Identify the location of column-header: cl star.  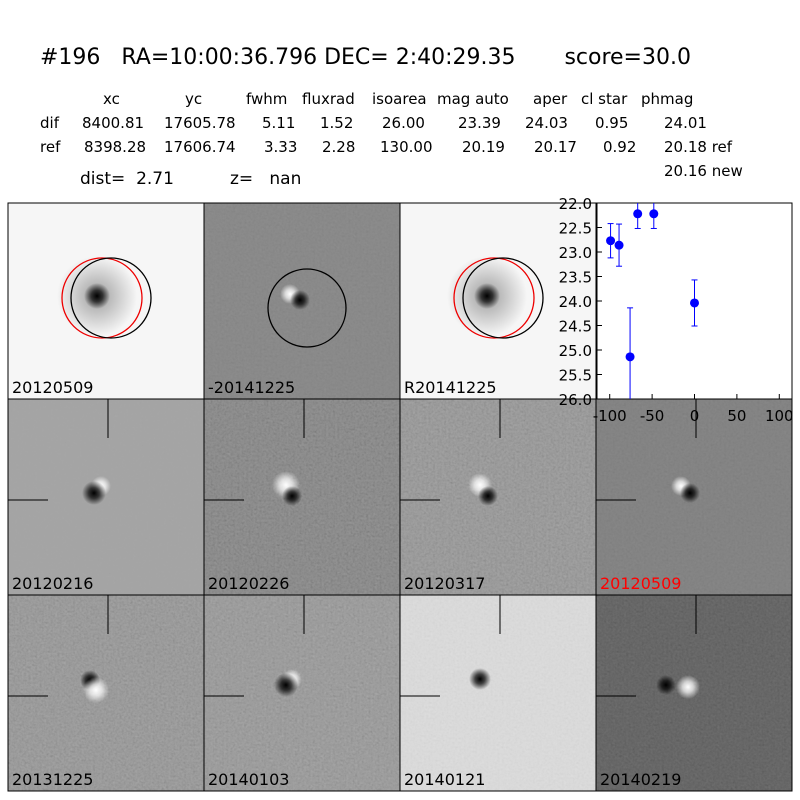
(604, 99).